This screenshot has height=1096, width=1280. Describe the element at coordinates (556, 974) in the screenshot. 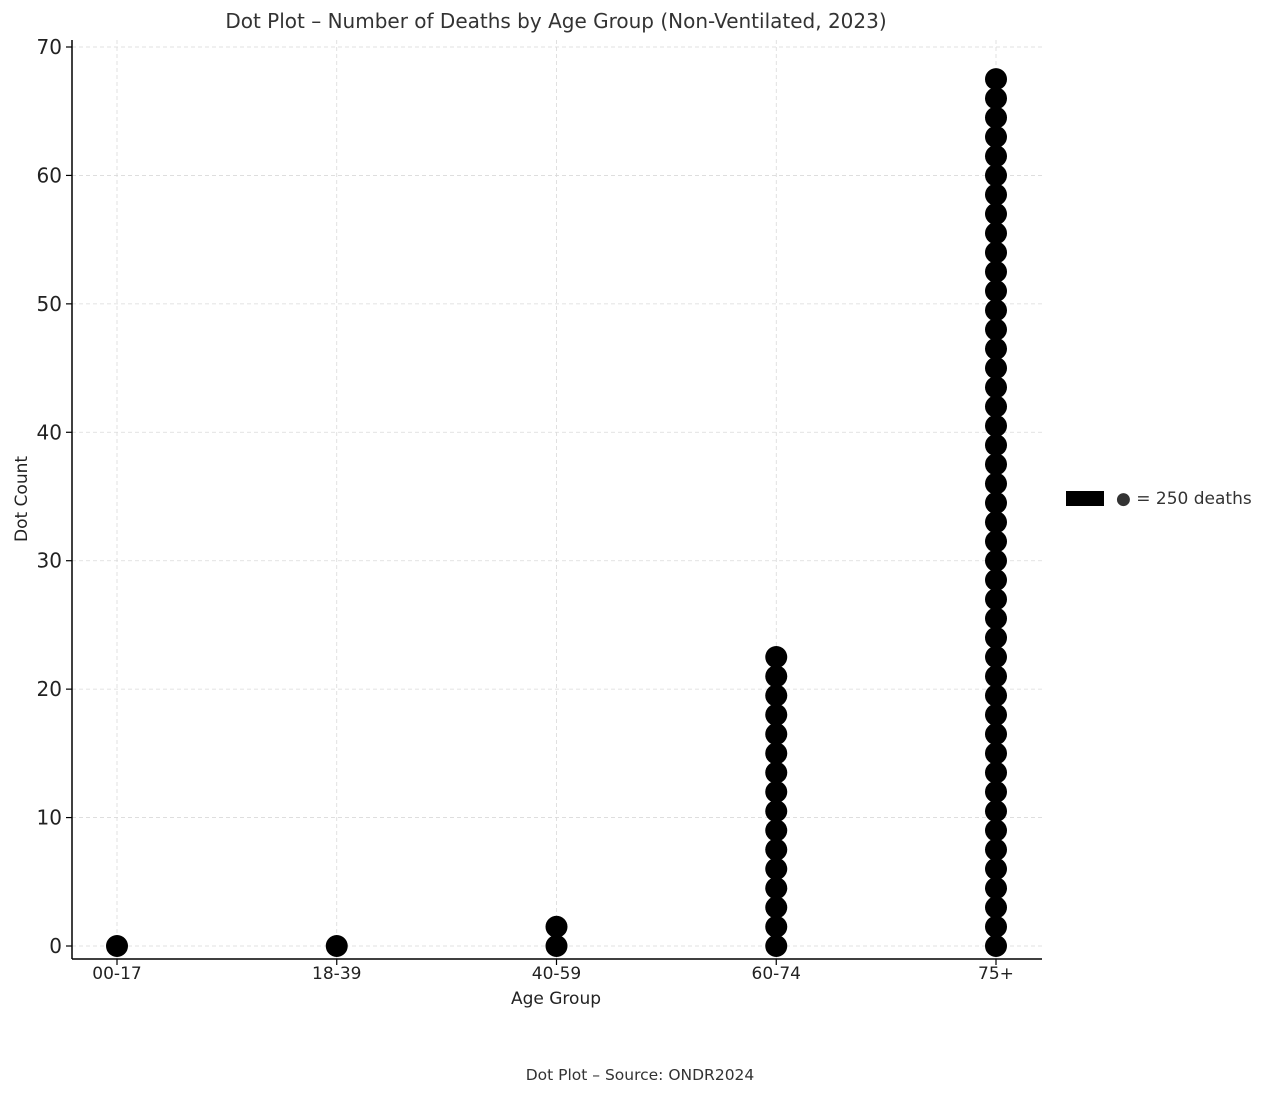

I see `x-tick-label: 40-59` at that location.